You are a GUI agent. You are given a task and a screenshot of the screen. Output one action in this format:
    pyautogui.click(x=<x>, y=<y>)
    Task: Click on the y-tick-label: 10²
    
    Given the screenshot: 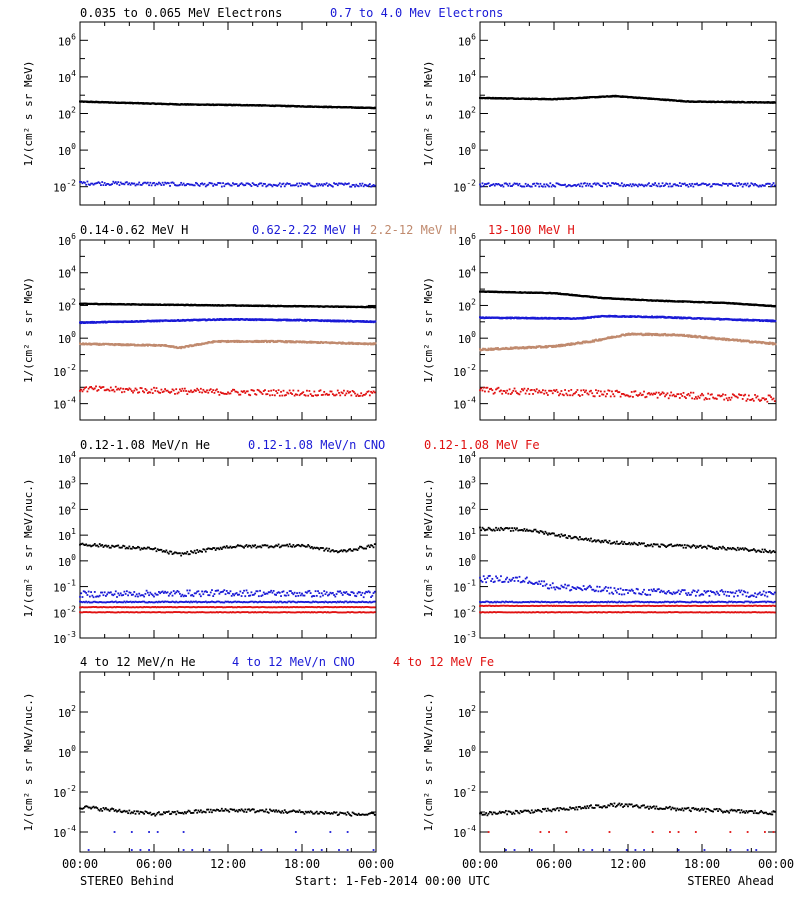 What is the action you would take?
    pyautogui.click(x=467, y=305)
    